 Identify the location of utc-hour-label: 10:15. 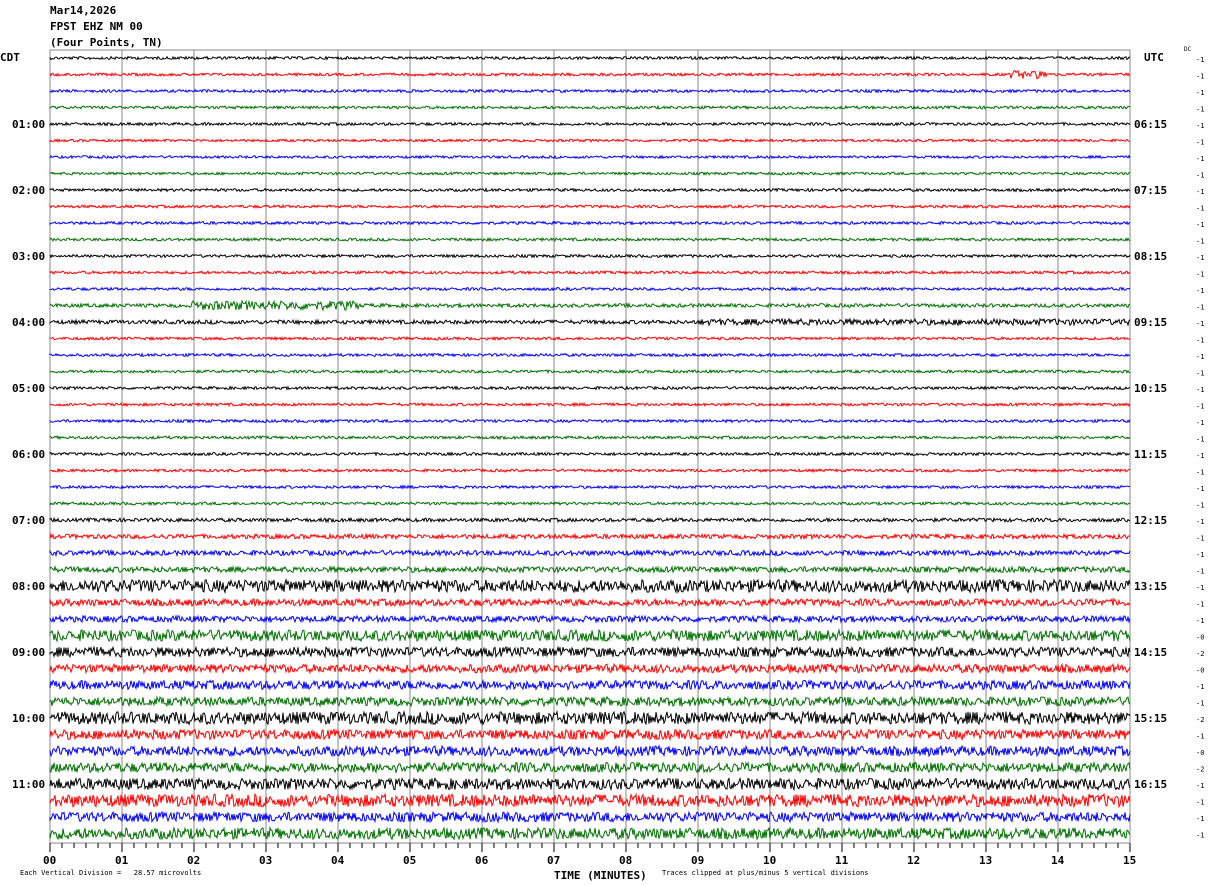
(1150, 388).